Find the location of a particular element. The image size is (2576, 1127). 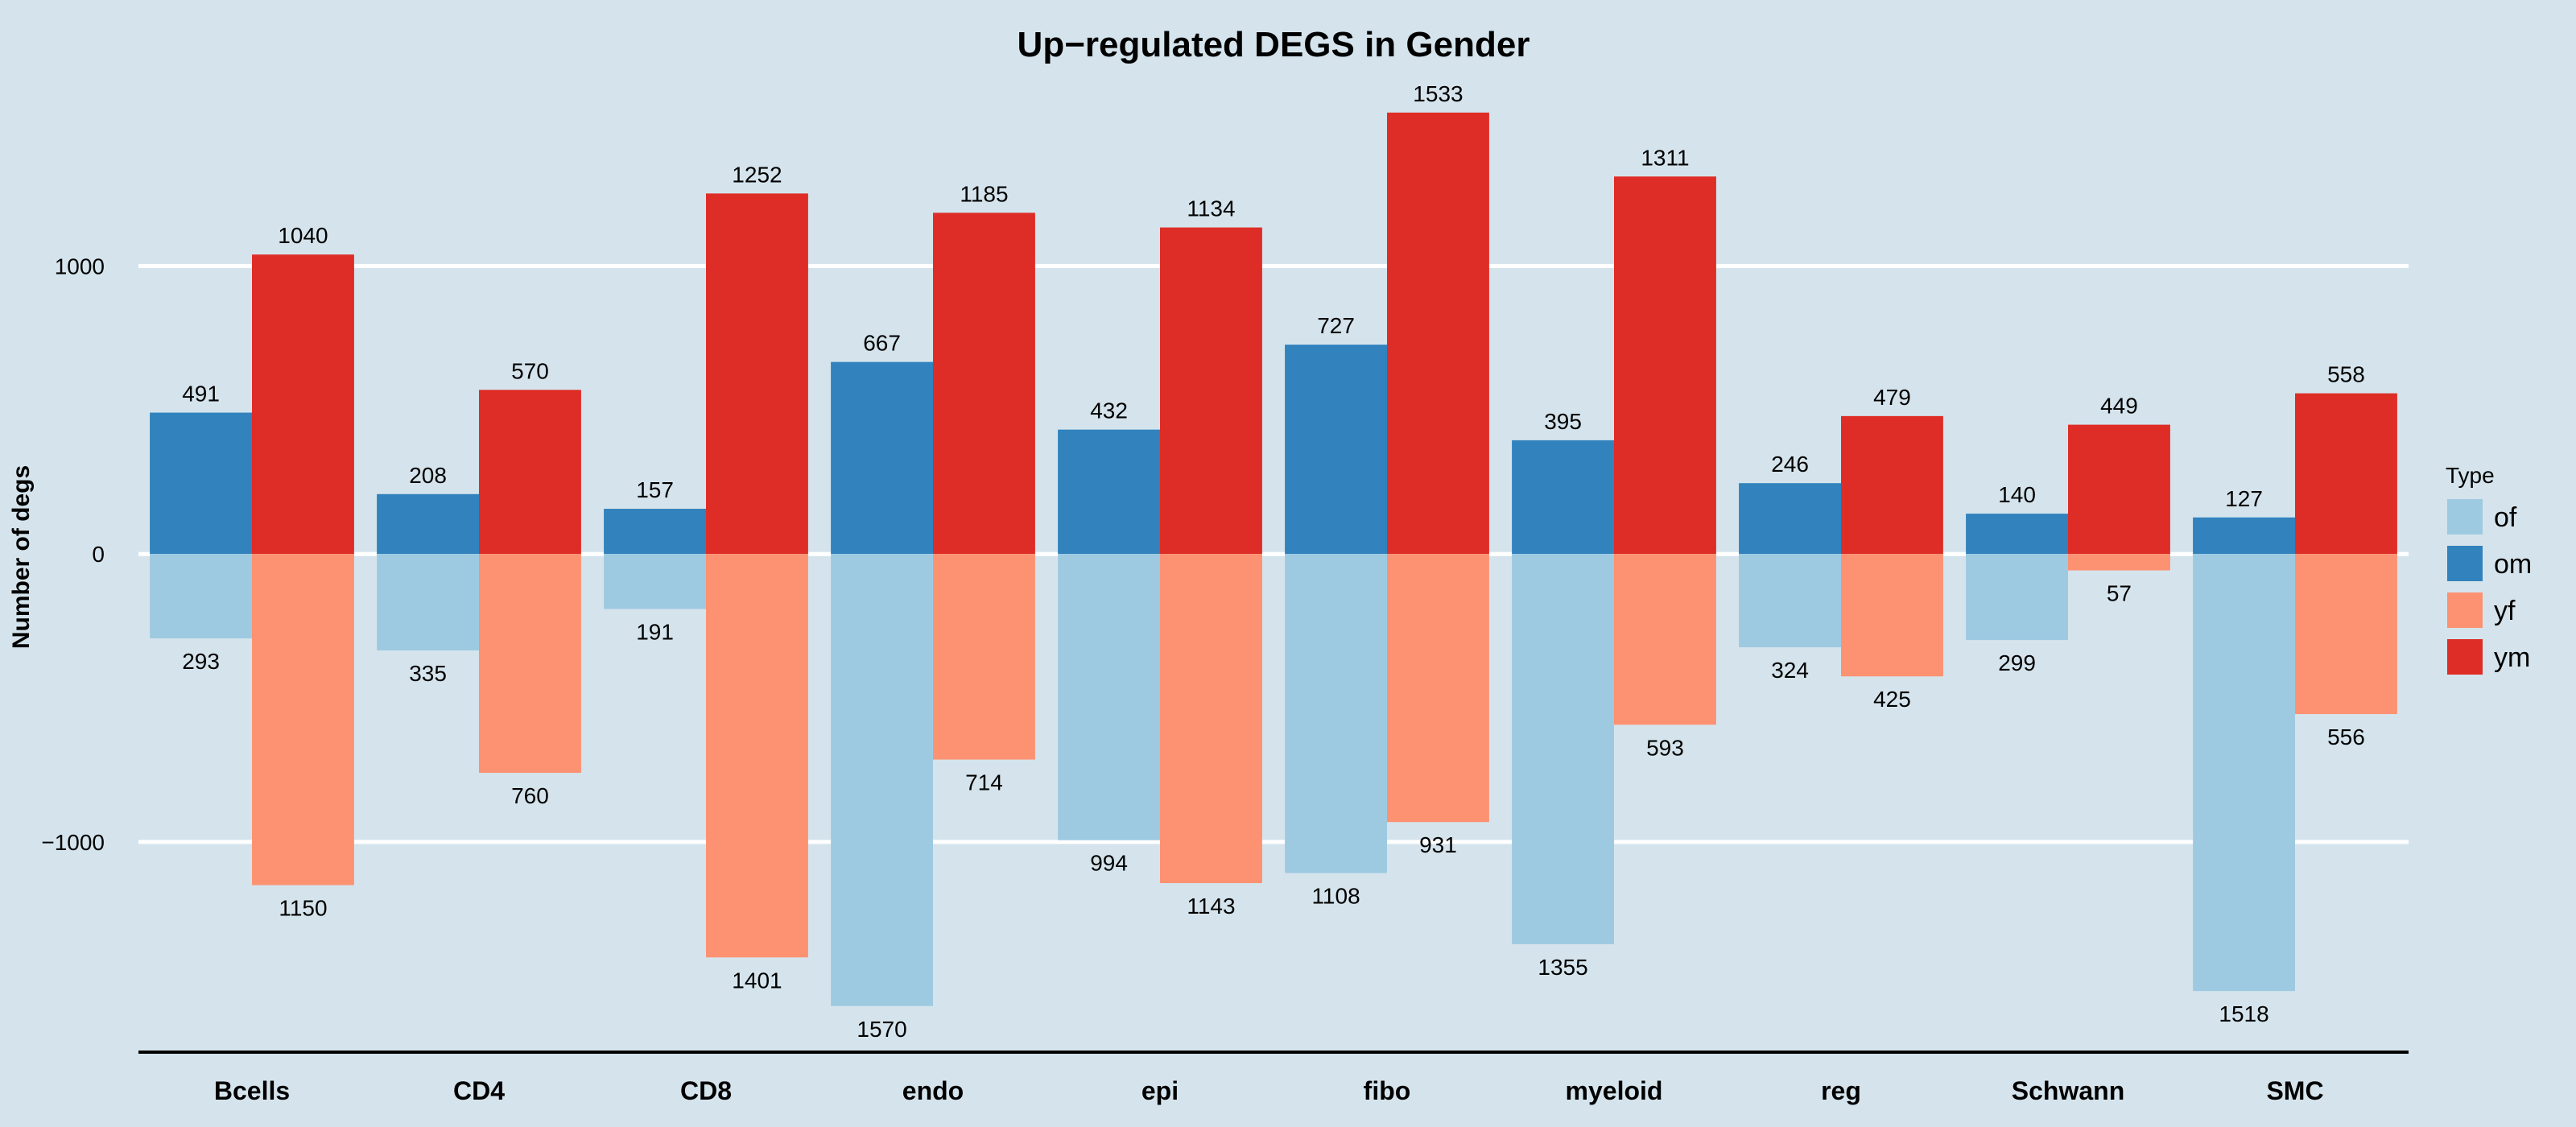

data-label-yf-epi: 1143 is located at coordinates (1211, 906).